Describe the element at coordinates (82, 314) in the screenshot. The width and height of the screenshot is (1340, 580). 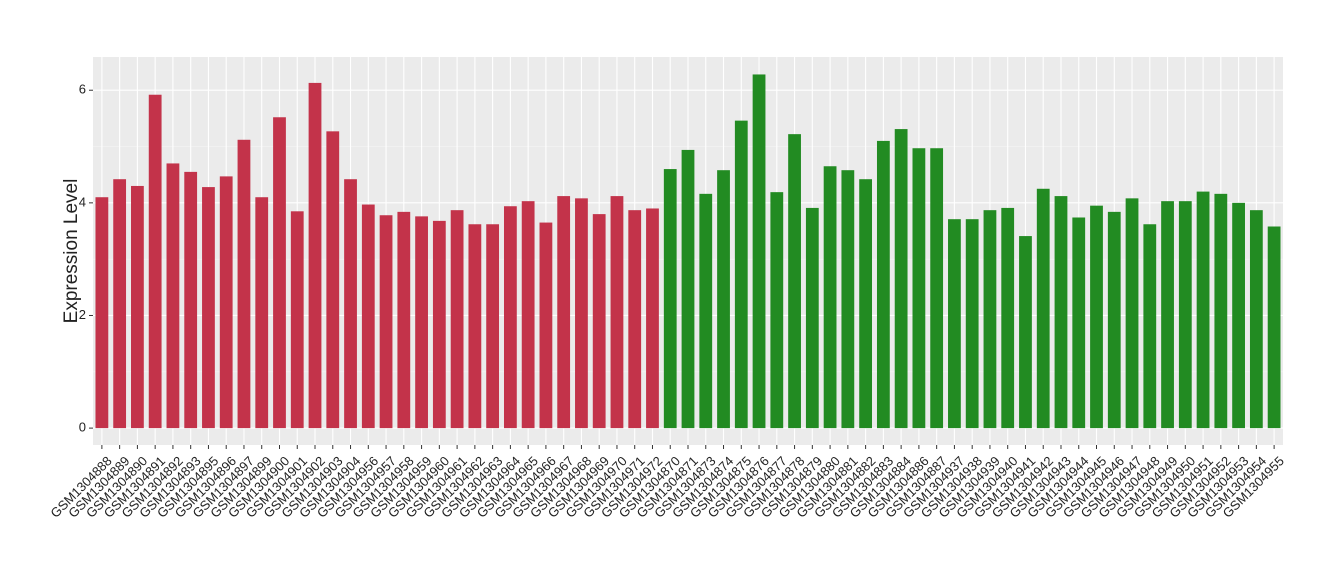
I see `y-tick-label: 2` at that location.